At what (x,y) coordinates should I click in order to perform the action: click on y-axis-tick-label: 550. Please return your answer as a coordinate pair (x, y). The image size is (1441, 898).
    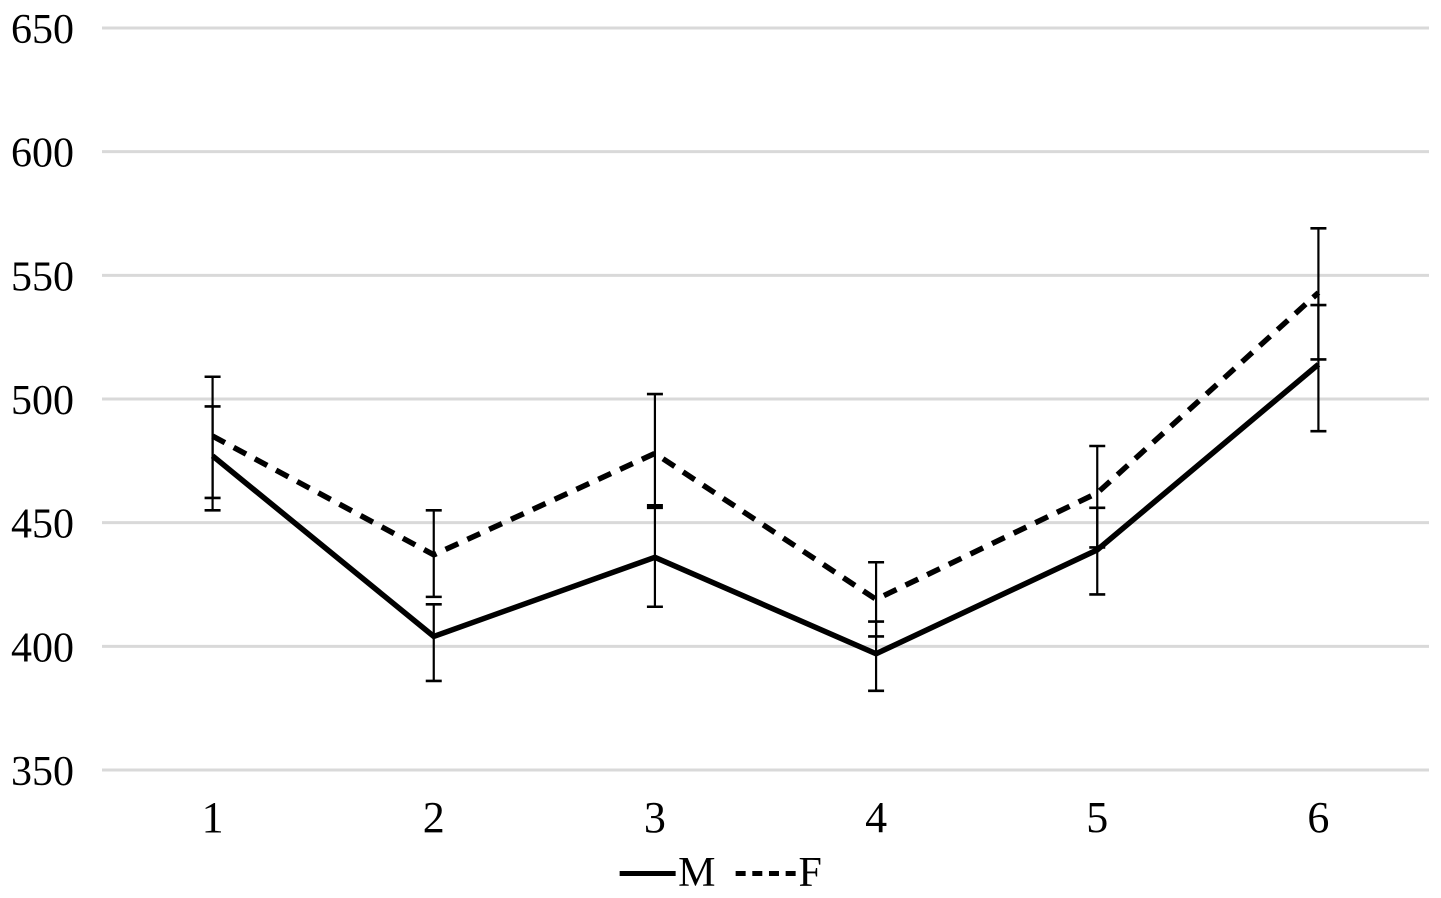
    Looking at the image, I should click on (42, 277).